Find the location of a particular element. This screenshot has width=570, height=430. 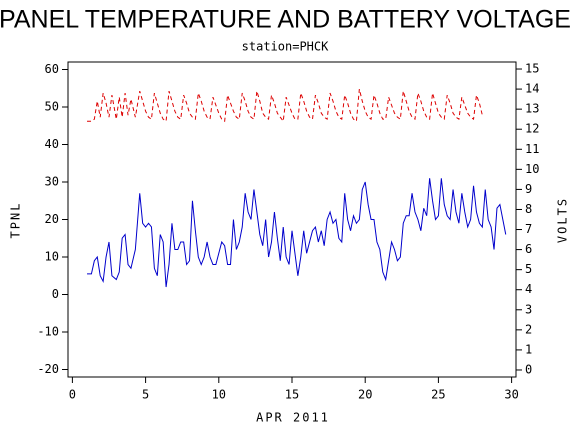

y2-tick-label: 3 is located at coordinates (528, 309).